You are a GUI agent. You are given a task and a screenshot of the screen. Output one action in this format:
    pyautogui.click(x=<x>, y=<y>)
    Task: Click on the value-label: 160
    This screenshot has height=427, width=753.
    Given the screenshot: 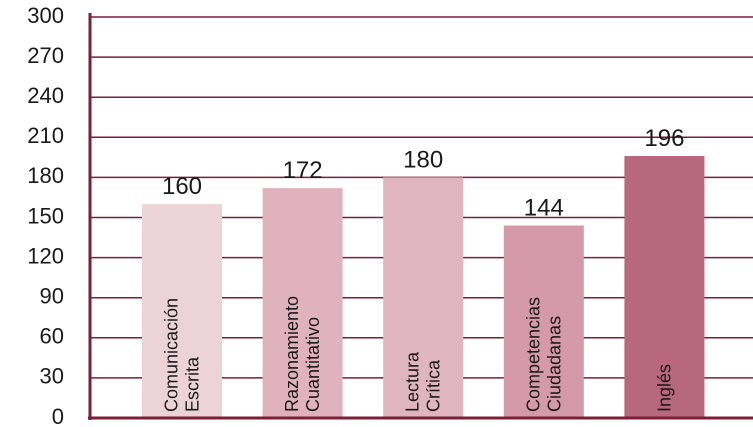 What is the action you would take?
    pyautogui.click(x=182, y=186)
    